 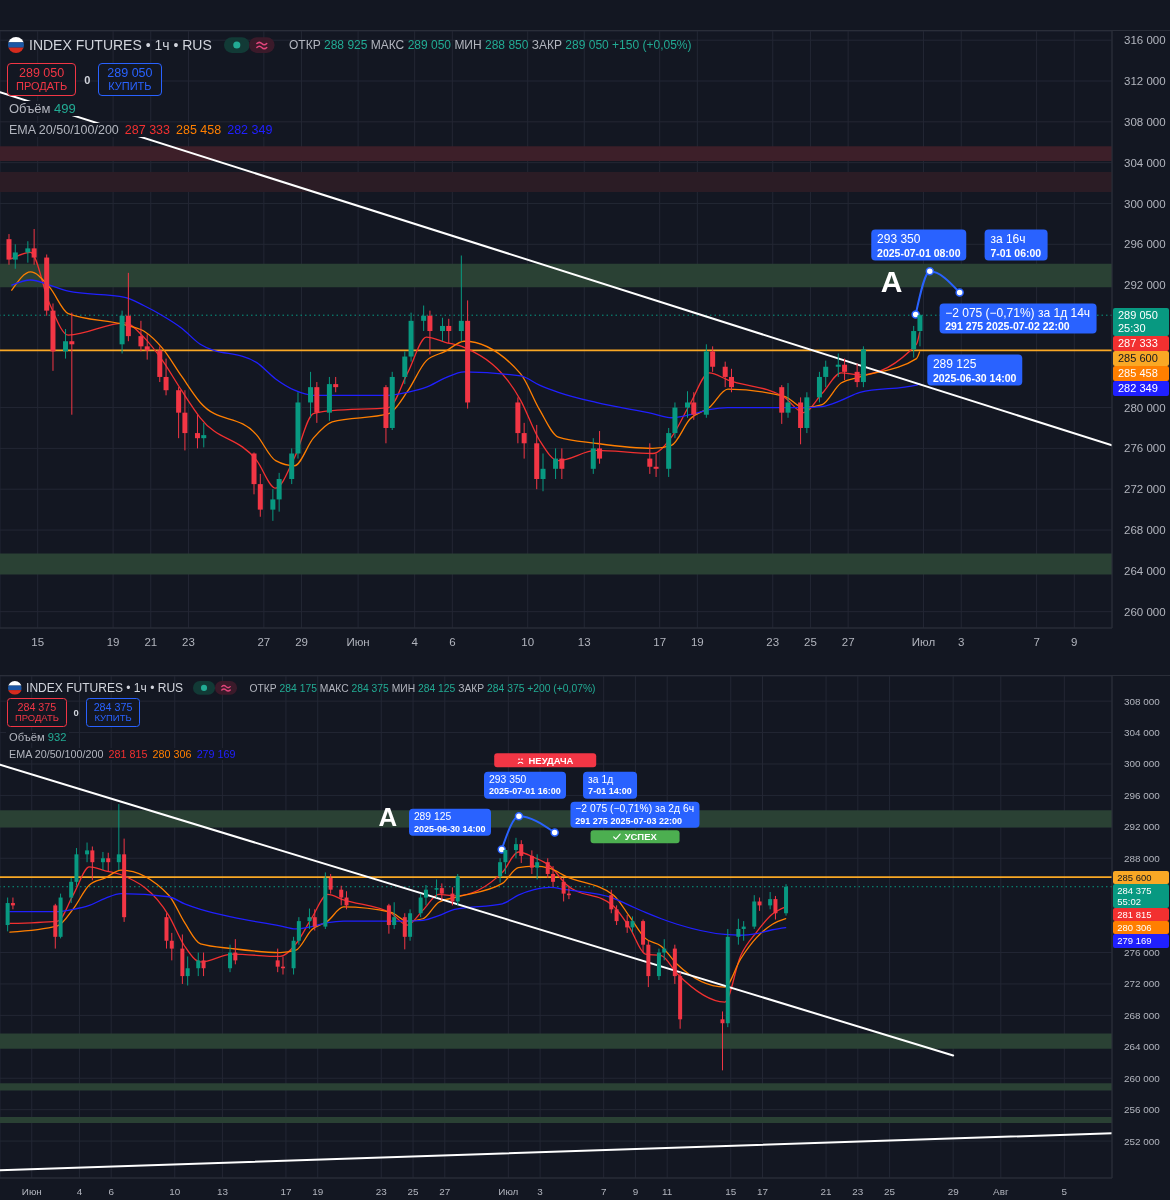 What do you see at coordinates (415, 642) in the screenshot?
I see `x-tick-label: 4` at bounding box center [415, 642].